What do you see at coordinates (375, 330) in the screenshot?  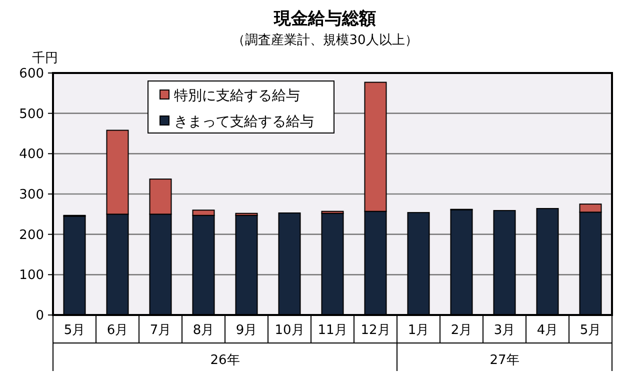 I see `x-tick-label: 12月` at bounding box center [375, 330].